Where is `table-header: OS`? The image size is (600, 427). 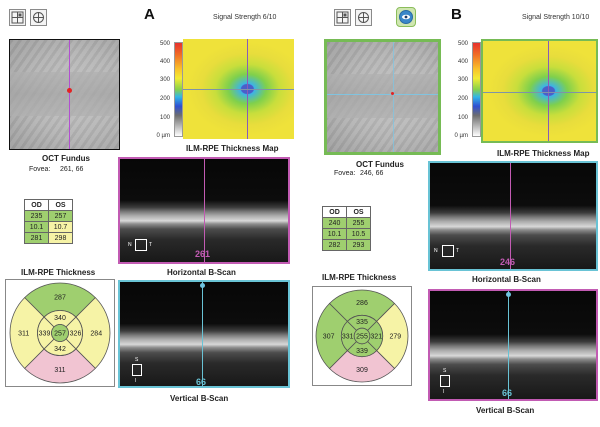 table-header: OS is located at coordinates (358, 212).